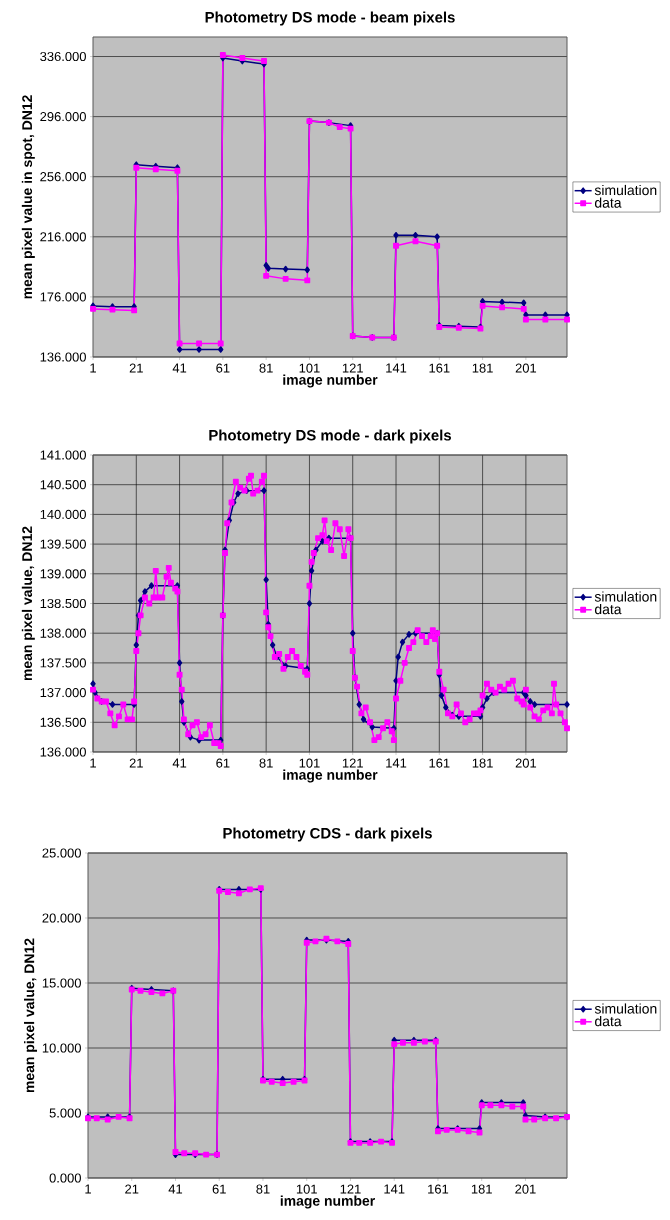 This screenshot has width=670, height=1220. Describe the element at coordinates (61, 918) in the screenshot. I see `y-tick-label: 20.000` at that location.